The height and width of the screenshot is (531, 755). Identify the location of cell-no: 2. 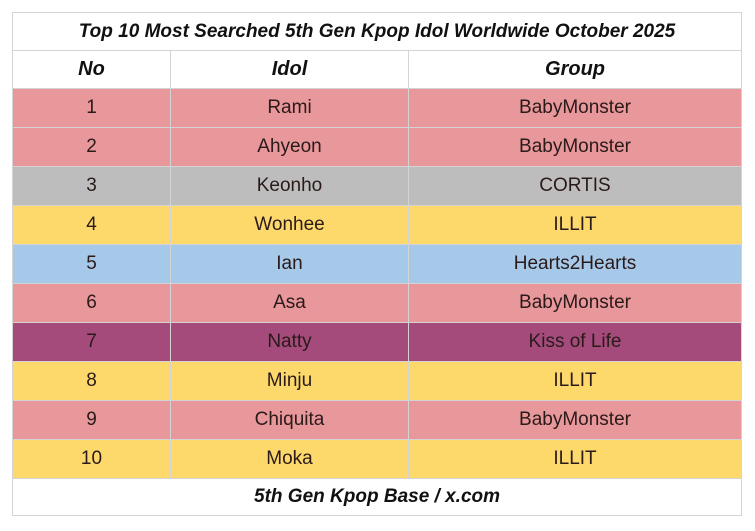
(91, 147).